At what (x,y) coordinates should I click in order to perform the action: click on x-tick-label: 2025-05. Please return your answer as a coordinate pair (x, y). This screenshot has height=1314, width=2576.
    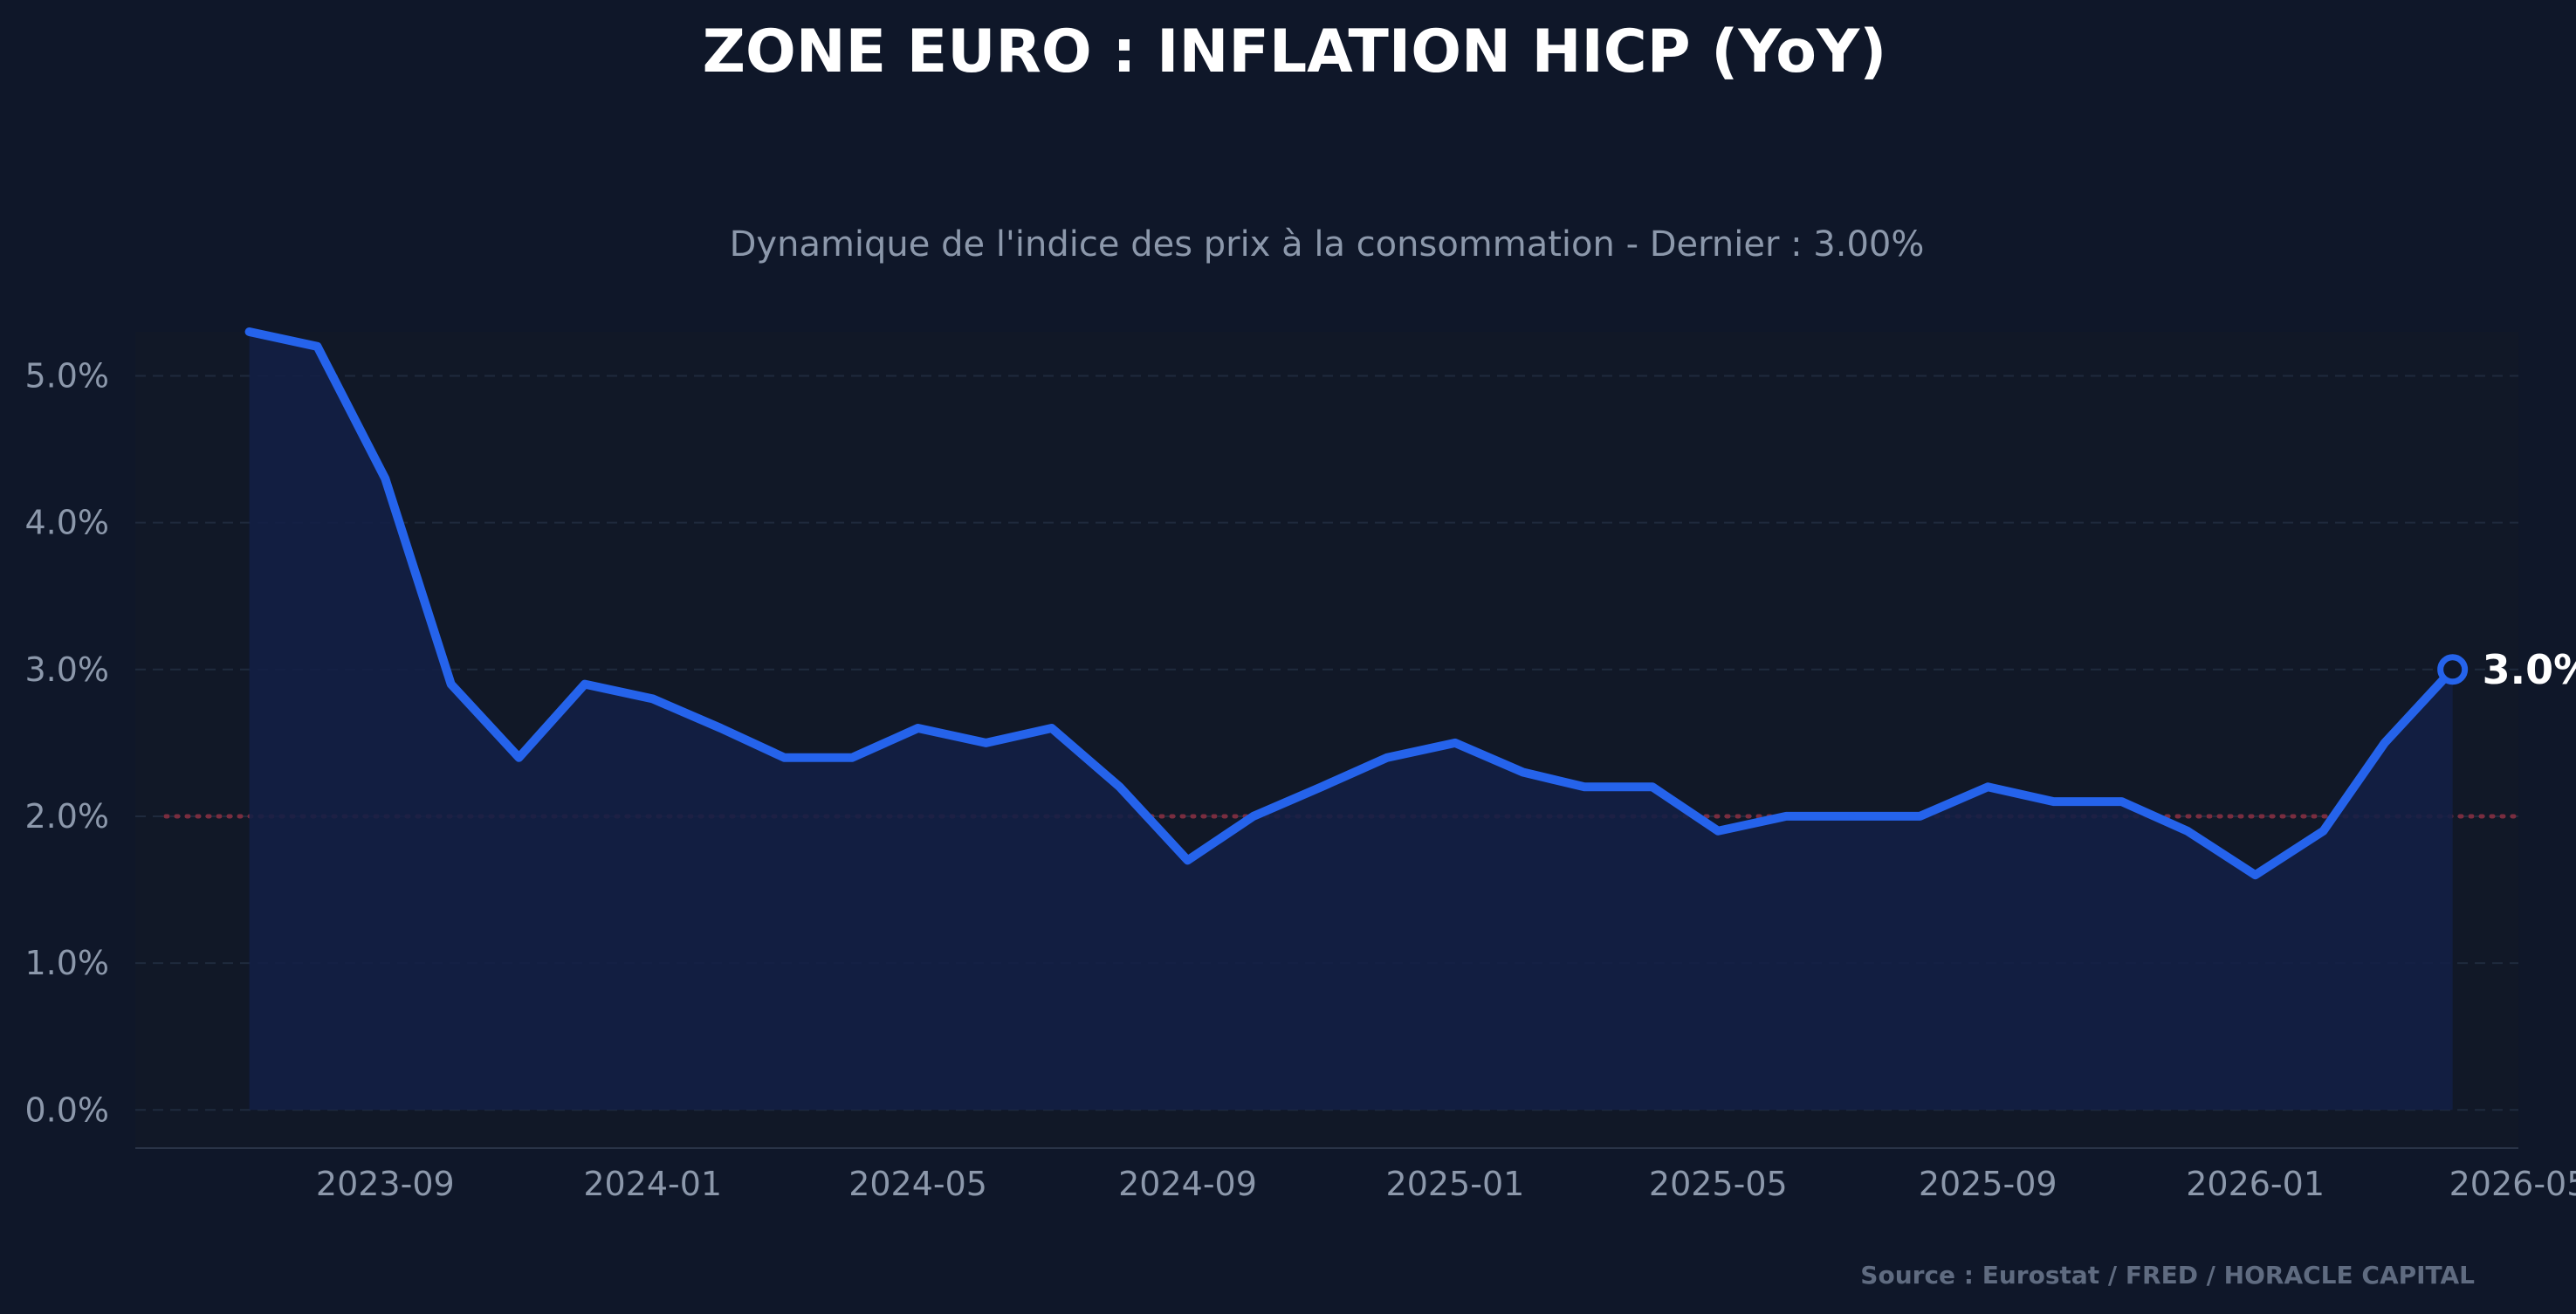
    Looking at the image, I should click on (1719, 1184).